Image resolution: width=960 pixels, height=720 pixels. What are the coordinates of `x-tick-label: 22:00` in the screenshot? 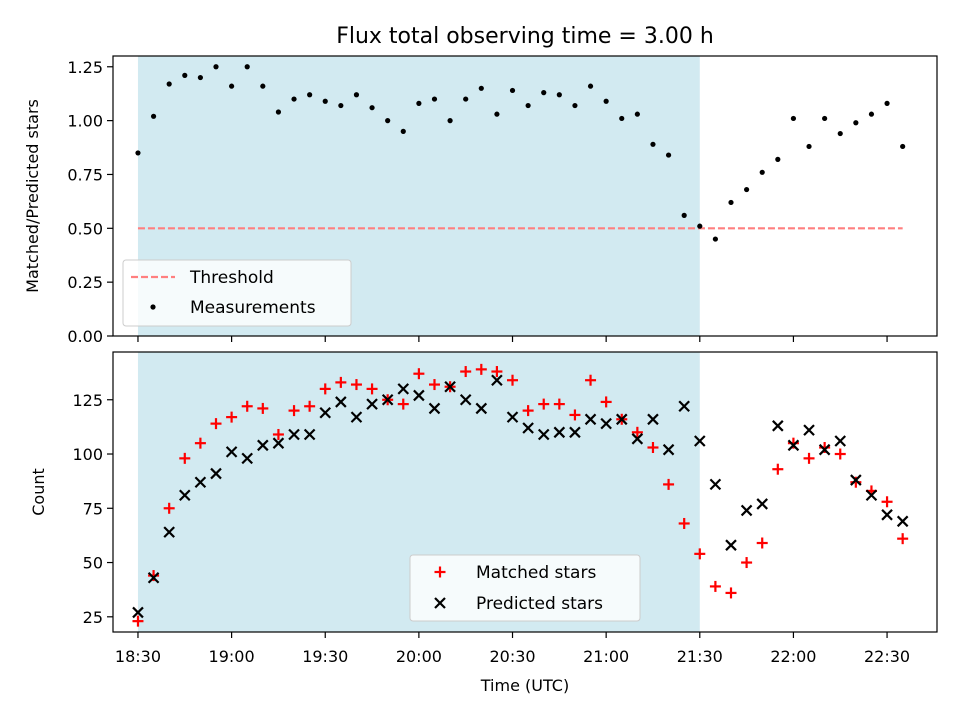 It's located at (793, 656).